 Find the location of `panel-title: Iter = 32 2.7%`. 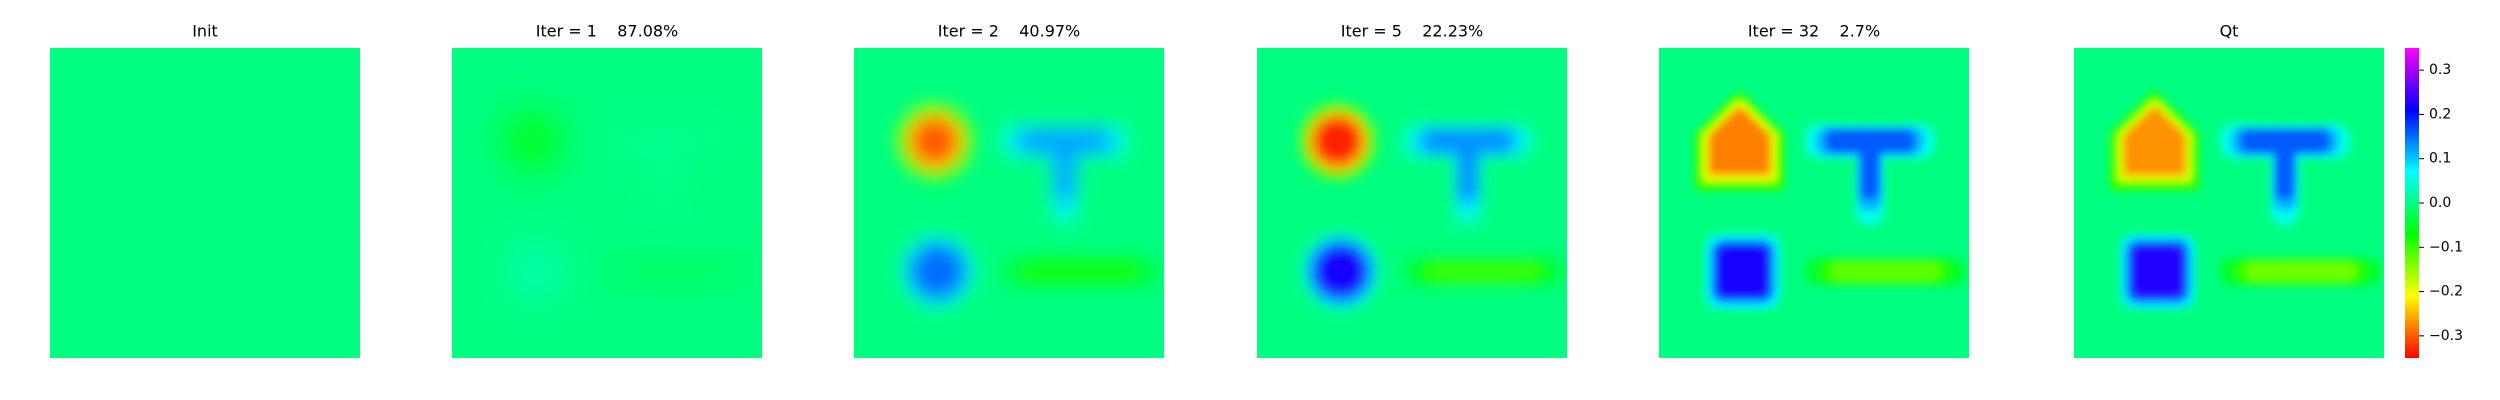

panel-title: Iter = 32 2.7% is located at coordinates (1814, 31).